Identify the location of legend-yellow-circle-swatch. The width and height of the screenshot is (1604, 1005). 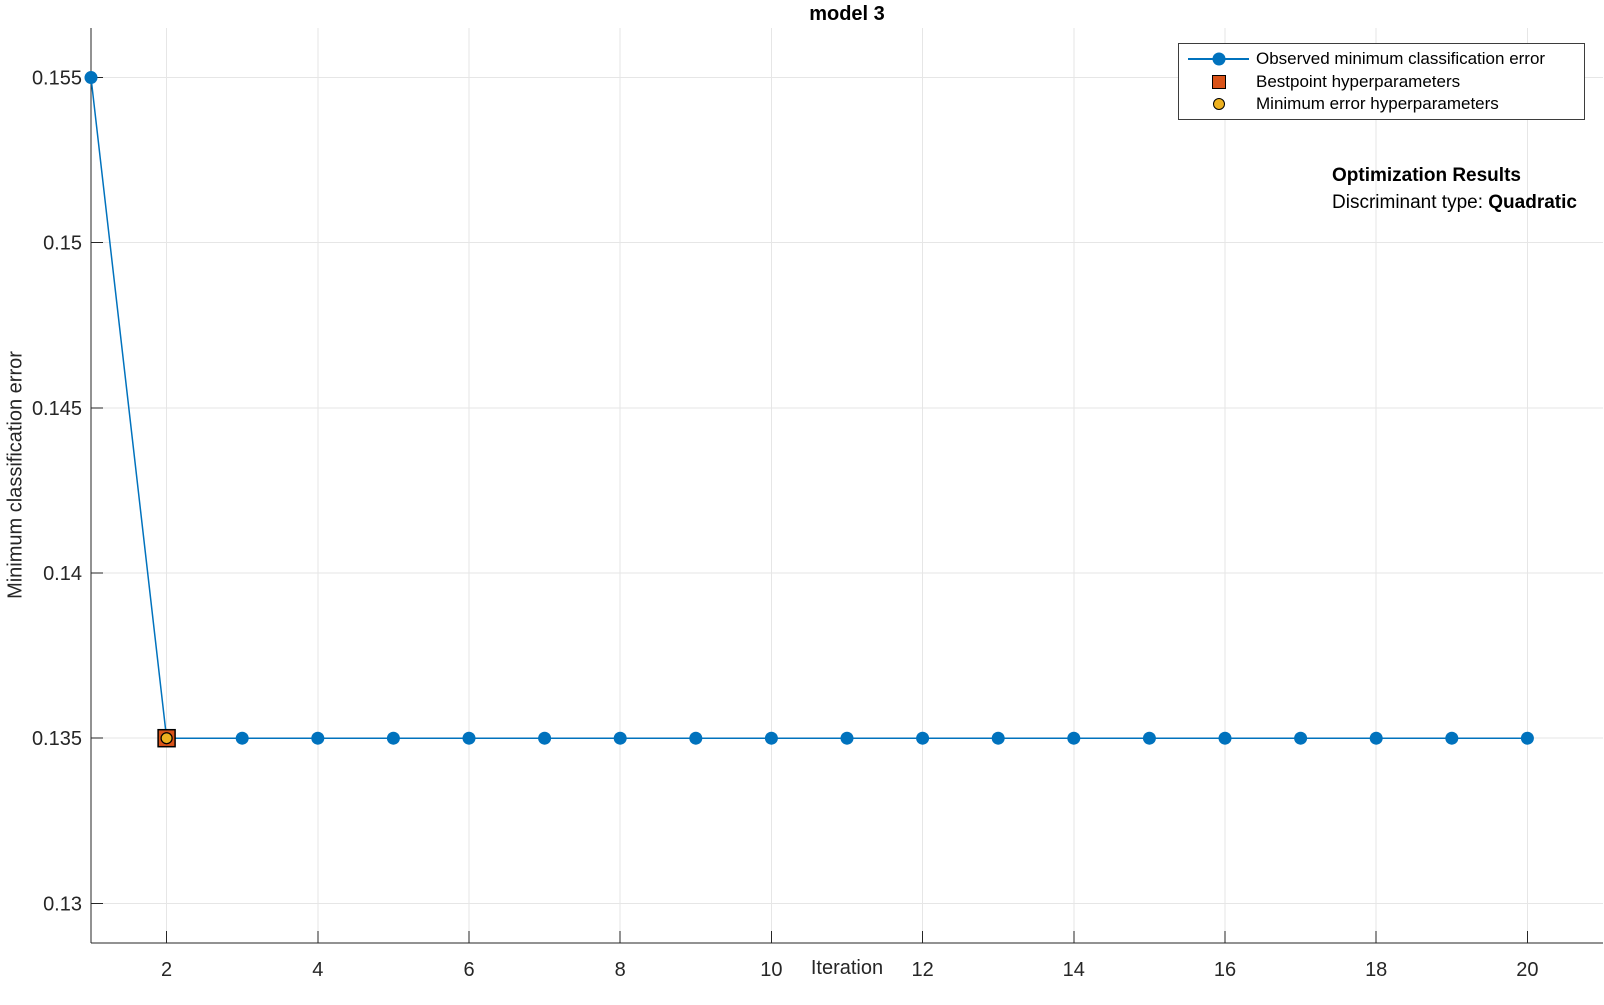
(1218, 104).